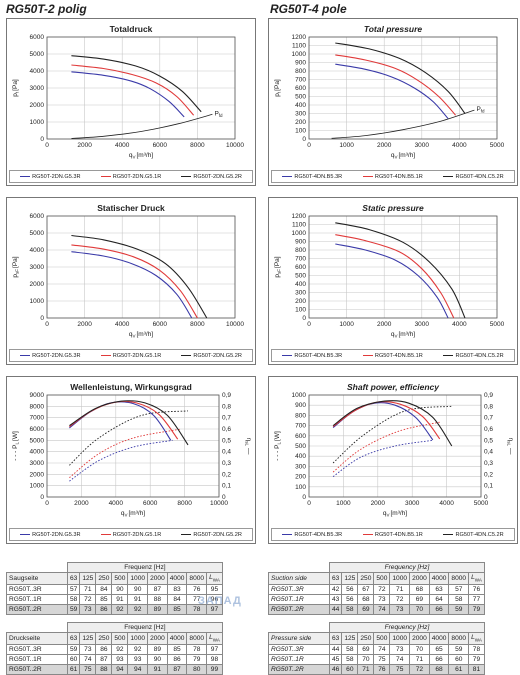 This screenshot has width=520, height=675. What do you see at coordinates (197, 590) in the screenshot?
I see `table-cell: 76` at bounding box center [197, 590].